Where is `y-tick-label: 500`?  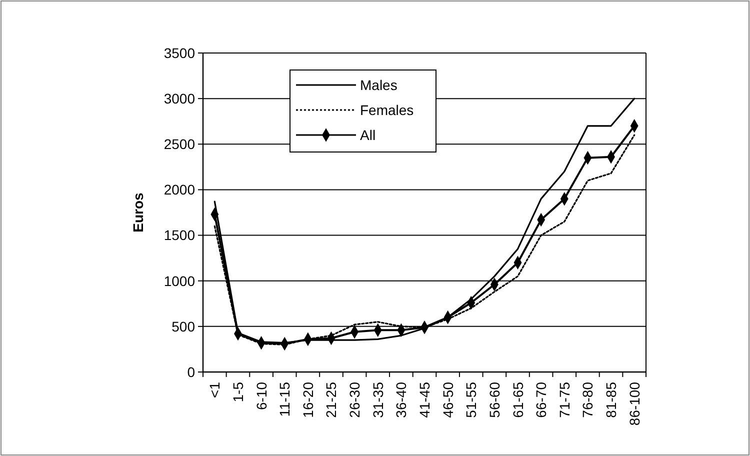
y-tick-label: 500 is located at coordinates (184, 326).